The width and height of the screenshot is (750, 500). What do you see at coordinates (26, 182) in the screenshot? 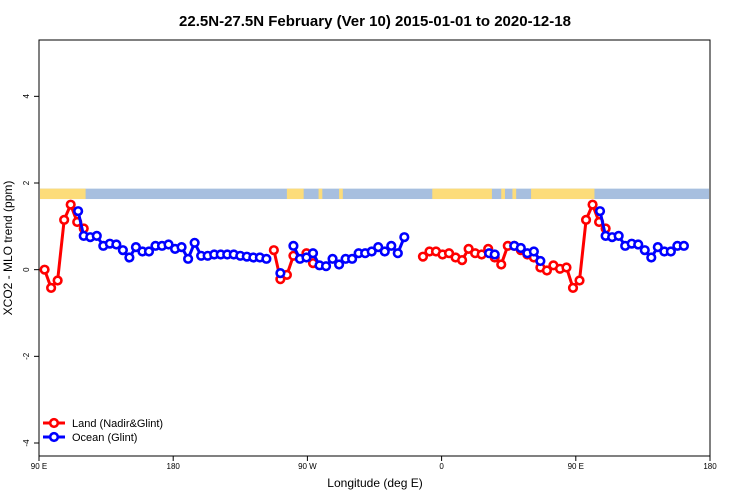
I see `y-tick-label: 2` at bounding box center [26, 182].